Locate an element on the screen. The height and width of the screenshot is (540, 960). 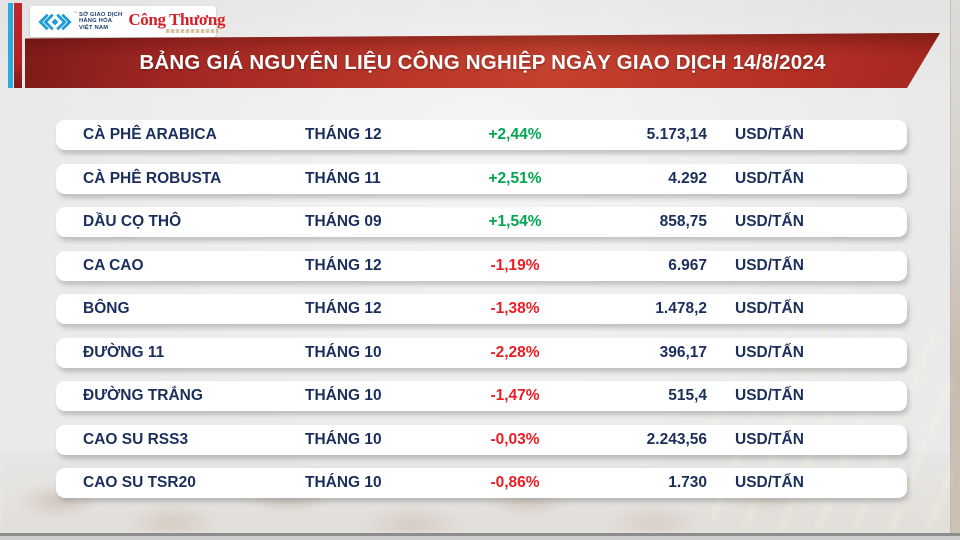
mxv-logo-icon is located at coordinates (55, 21).